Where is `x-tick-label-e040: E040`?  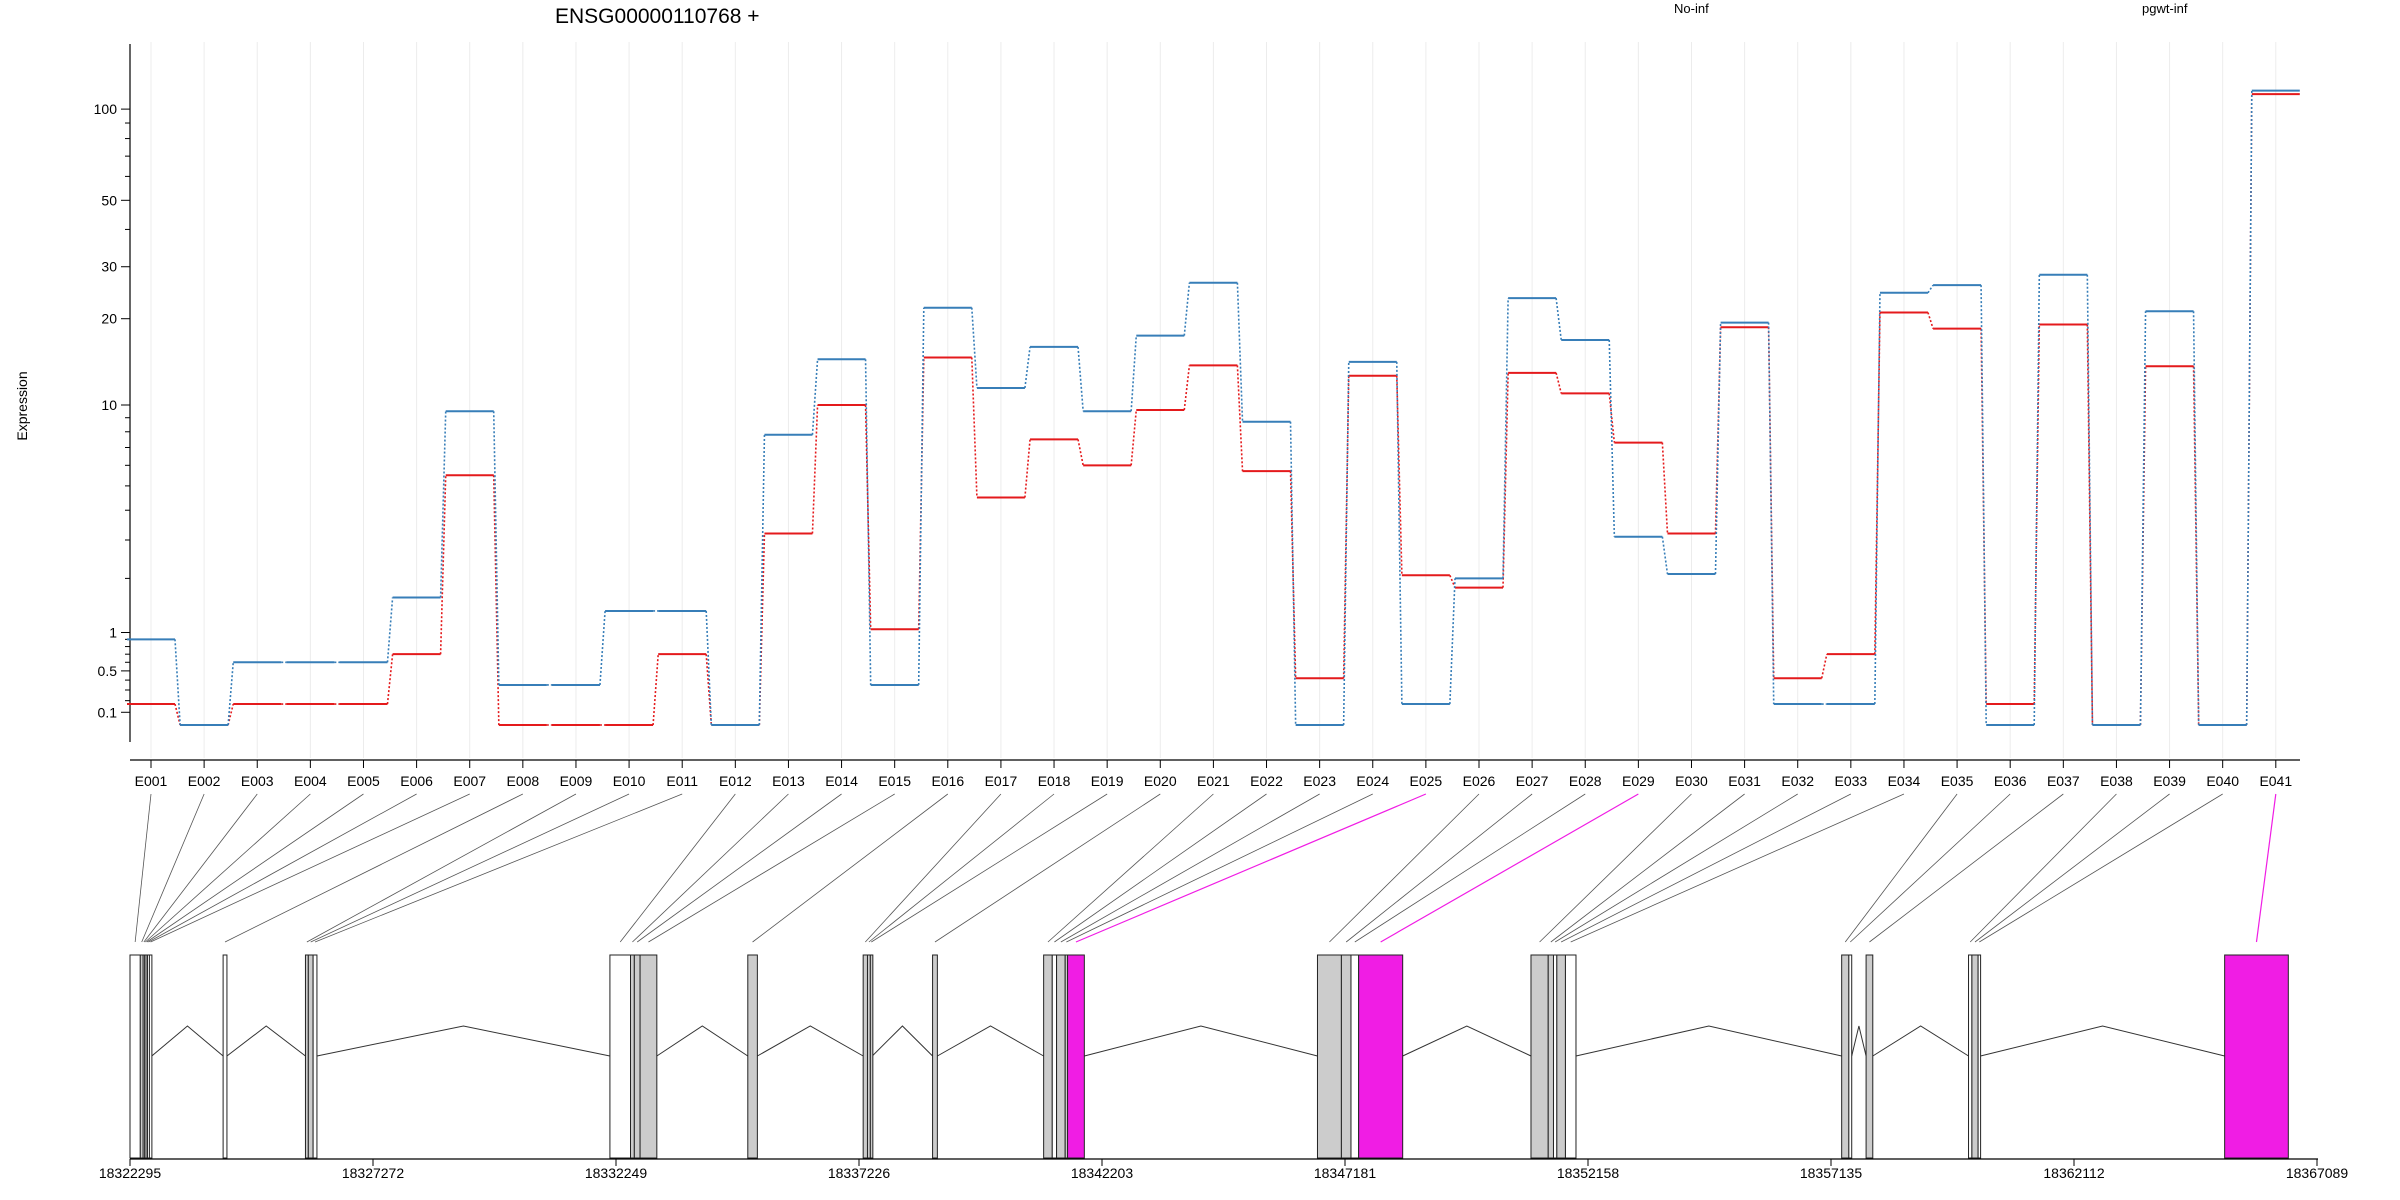
x-tick-label-e040: E040 is located at coordinates (2222, 781).